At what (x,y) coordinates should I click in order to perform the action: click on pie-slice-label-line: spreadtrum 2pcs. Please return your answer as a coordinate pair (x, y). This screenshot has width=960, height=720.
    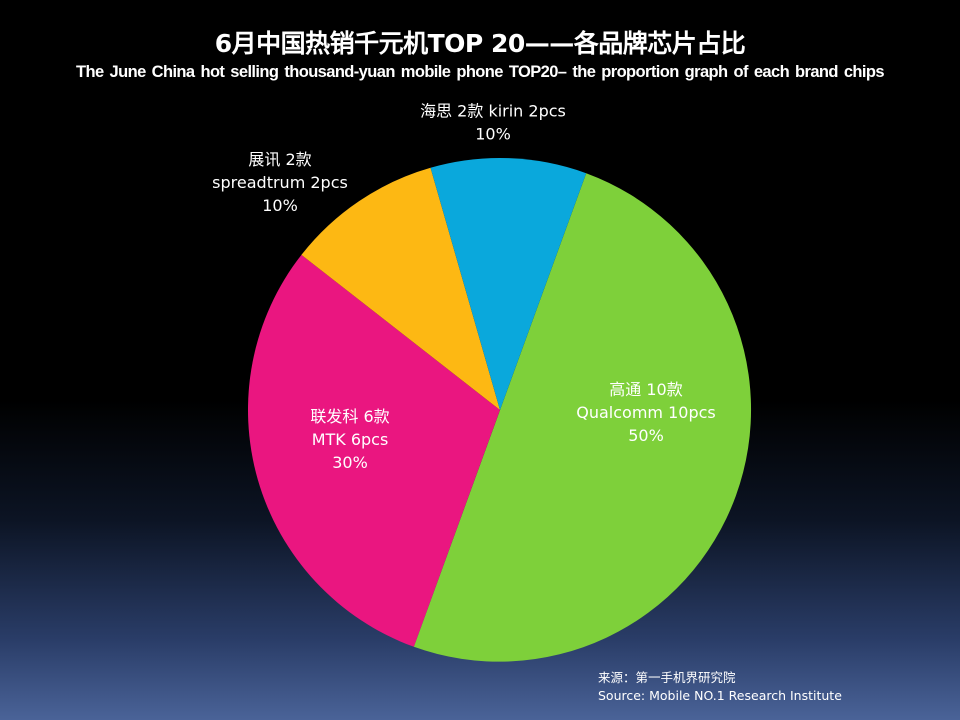
    Looking at the image, I should click on (280, 182).